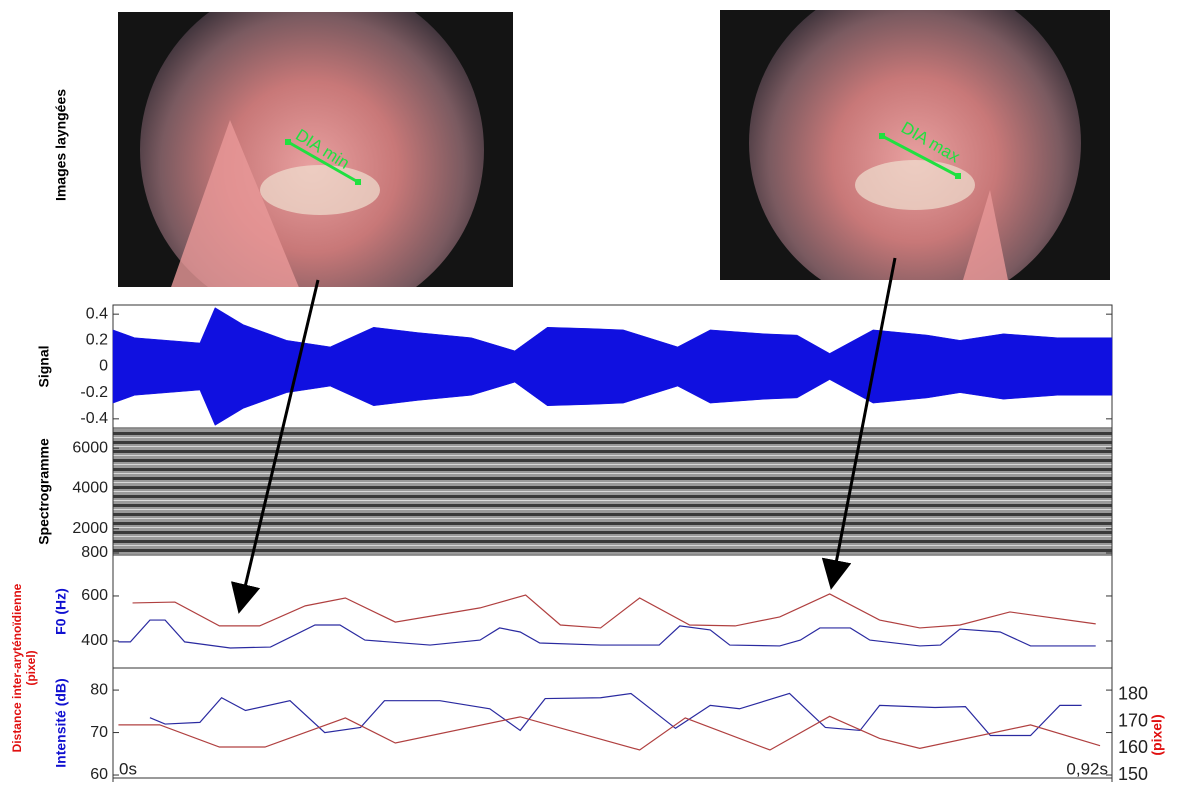 The width and height of the screenshot is (1179, 798). I want to click on y-tick-label: 600, so click(94, 595).